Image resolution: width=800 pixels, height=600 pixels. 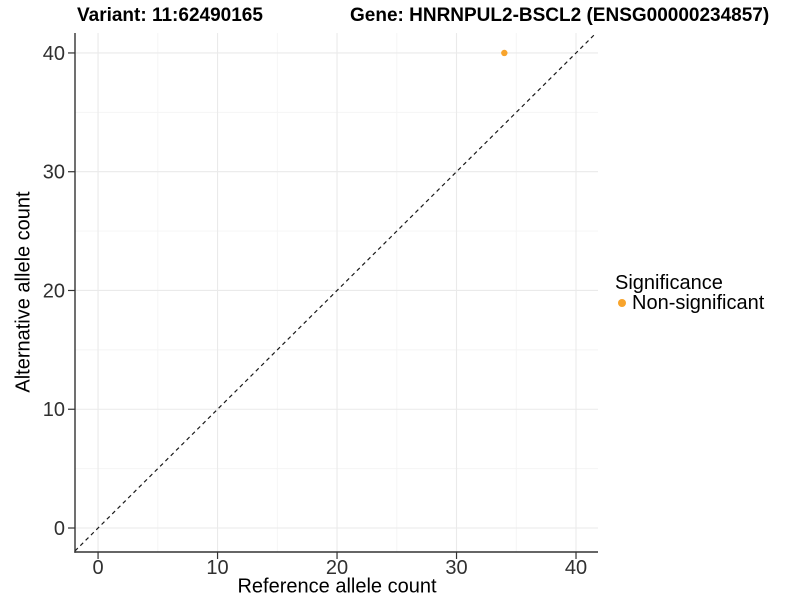 What do you see at coordinates (669, 283) in the screenshot?
I see `legend-title: Significance` at bounding box center [669, 283].